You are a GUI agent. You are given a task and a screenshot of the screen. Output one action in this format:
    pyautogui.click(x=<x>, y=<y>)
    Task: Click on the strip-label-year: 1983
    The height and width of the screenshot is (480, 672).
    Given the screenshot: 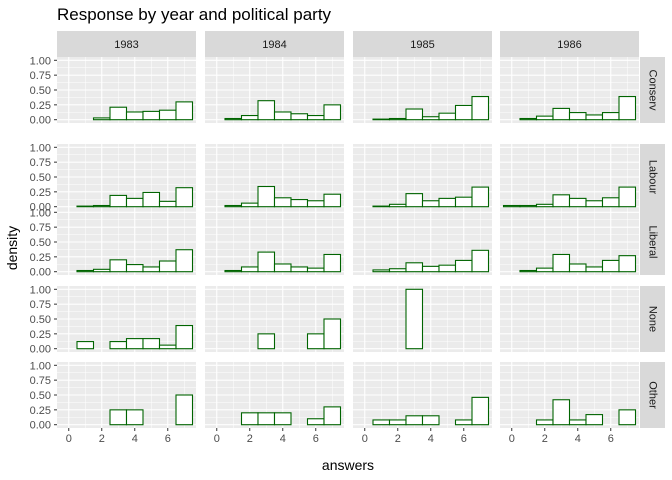 What is the action you would take?
    pyautogui.click(x=126, y=45)
    